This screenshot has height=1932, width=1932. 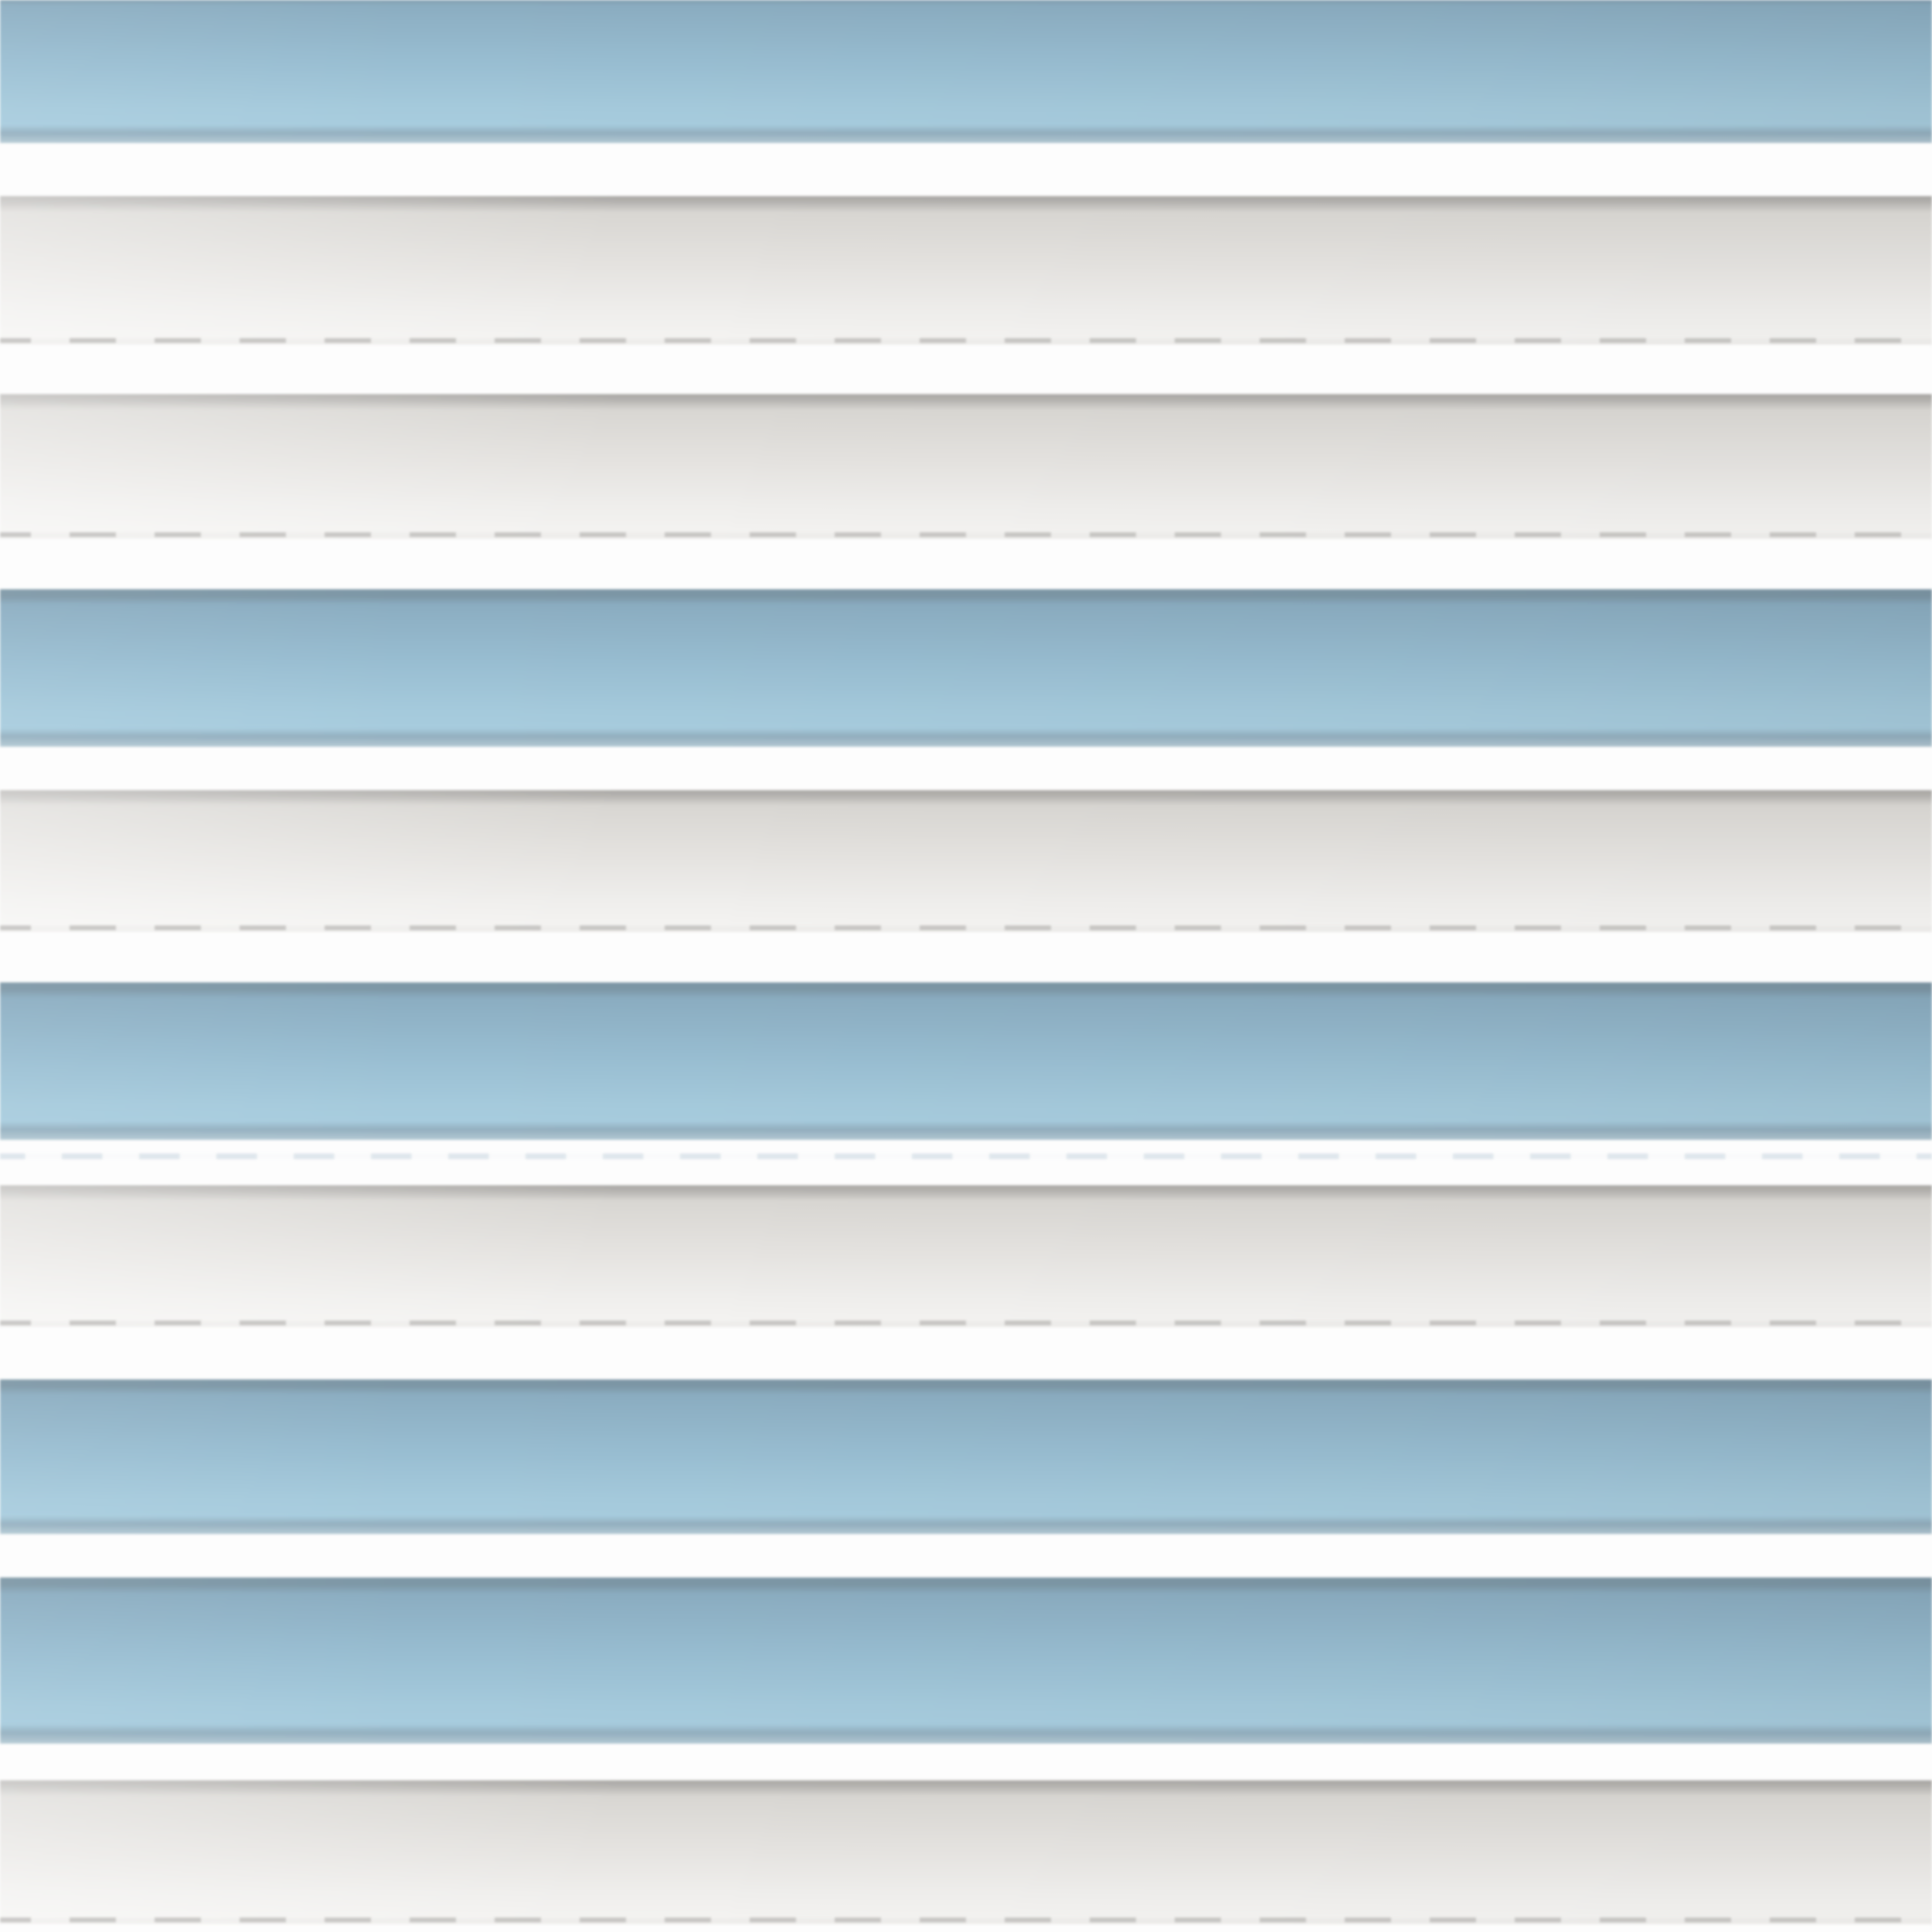 I want to click on slat-echo-line, so click(x=966, y=1156).